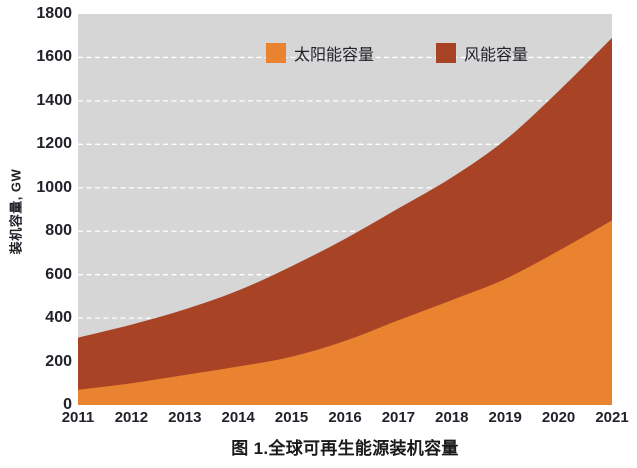 The image size is (637, 468). What do you see at coordinates (58, 274) in the screenshot?
I see `y-tick-label: 600` at bounding box center [58, 274].